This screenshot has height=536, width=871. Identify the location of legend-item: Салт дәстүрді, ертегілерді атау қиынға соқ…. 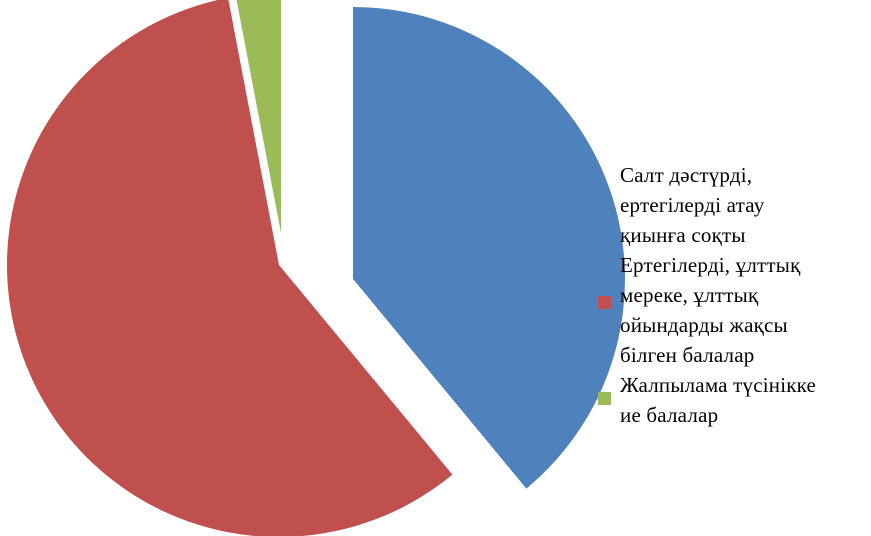
(733, 205).